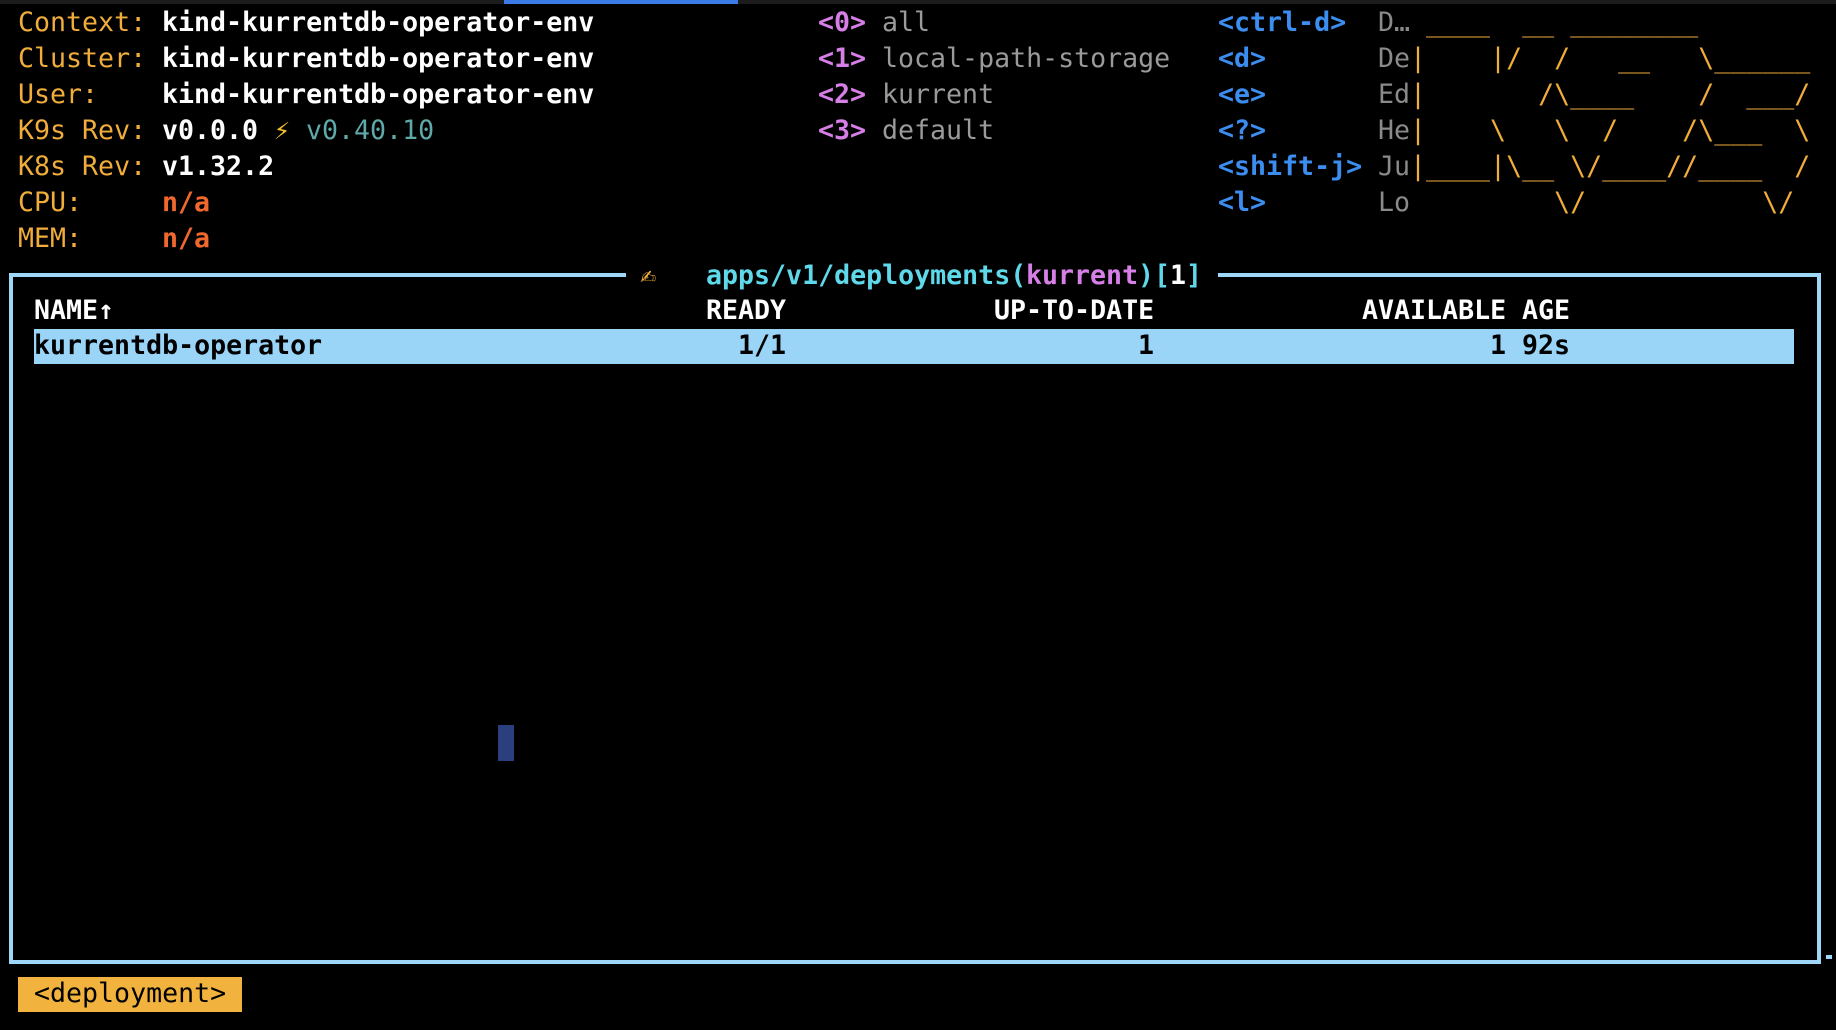  What do you see at coordinates (378, 22) in the screenshot?
I see `context-value: kind-kurrentdb-operator-env` at bounding box center [378, 22].